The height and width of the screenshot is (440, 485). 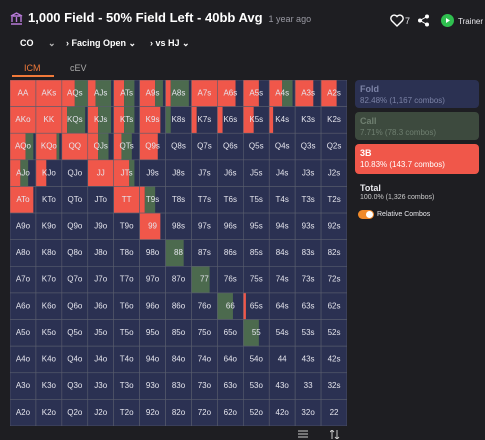 I want to click on hand-label: J6s, so click(x=230, y=172).